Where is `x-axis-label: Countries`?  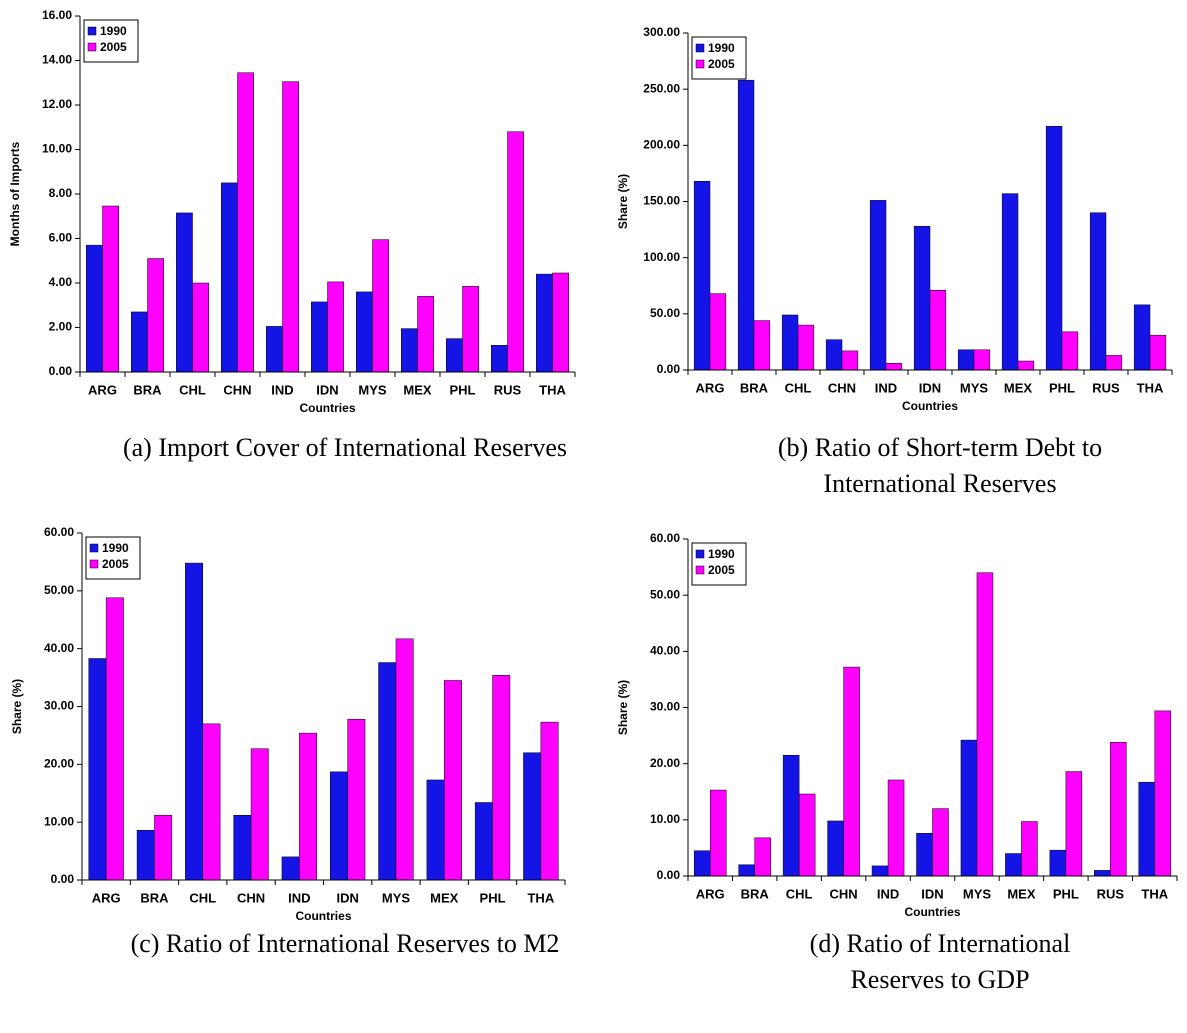
x-axis-label: Countries is located at coordinates (327, 408).